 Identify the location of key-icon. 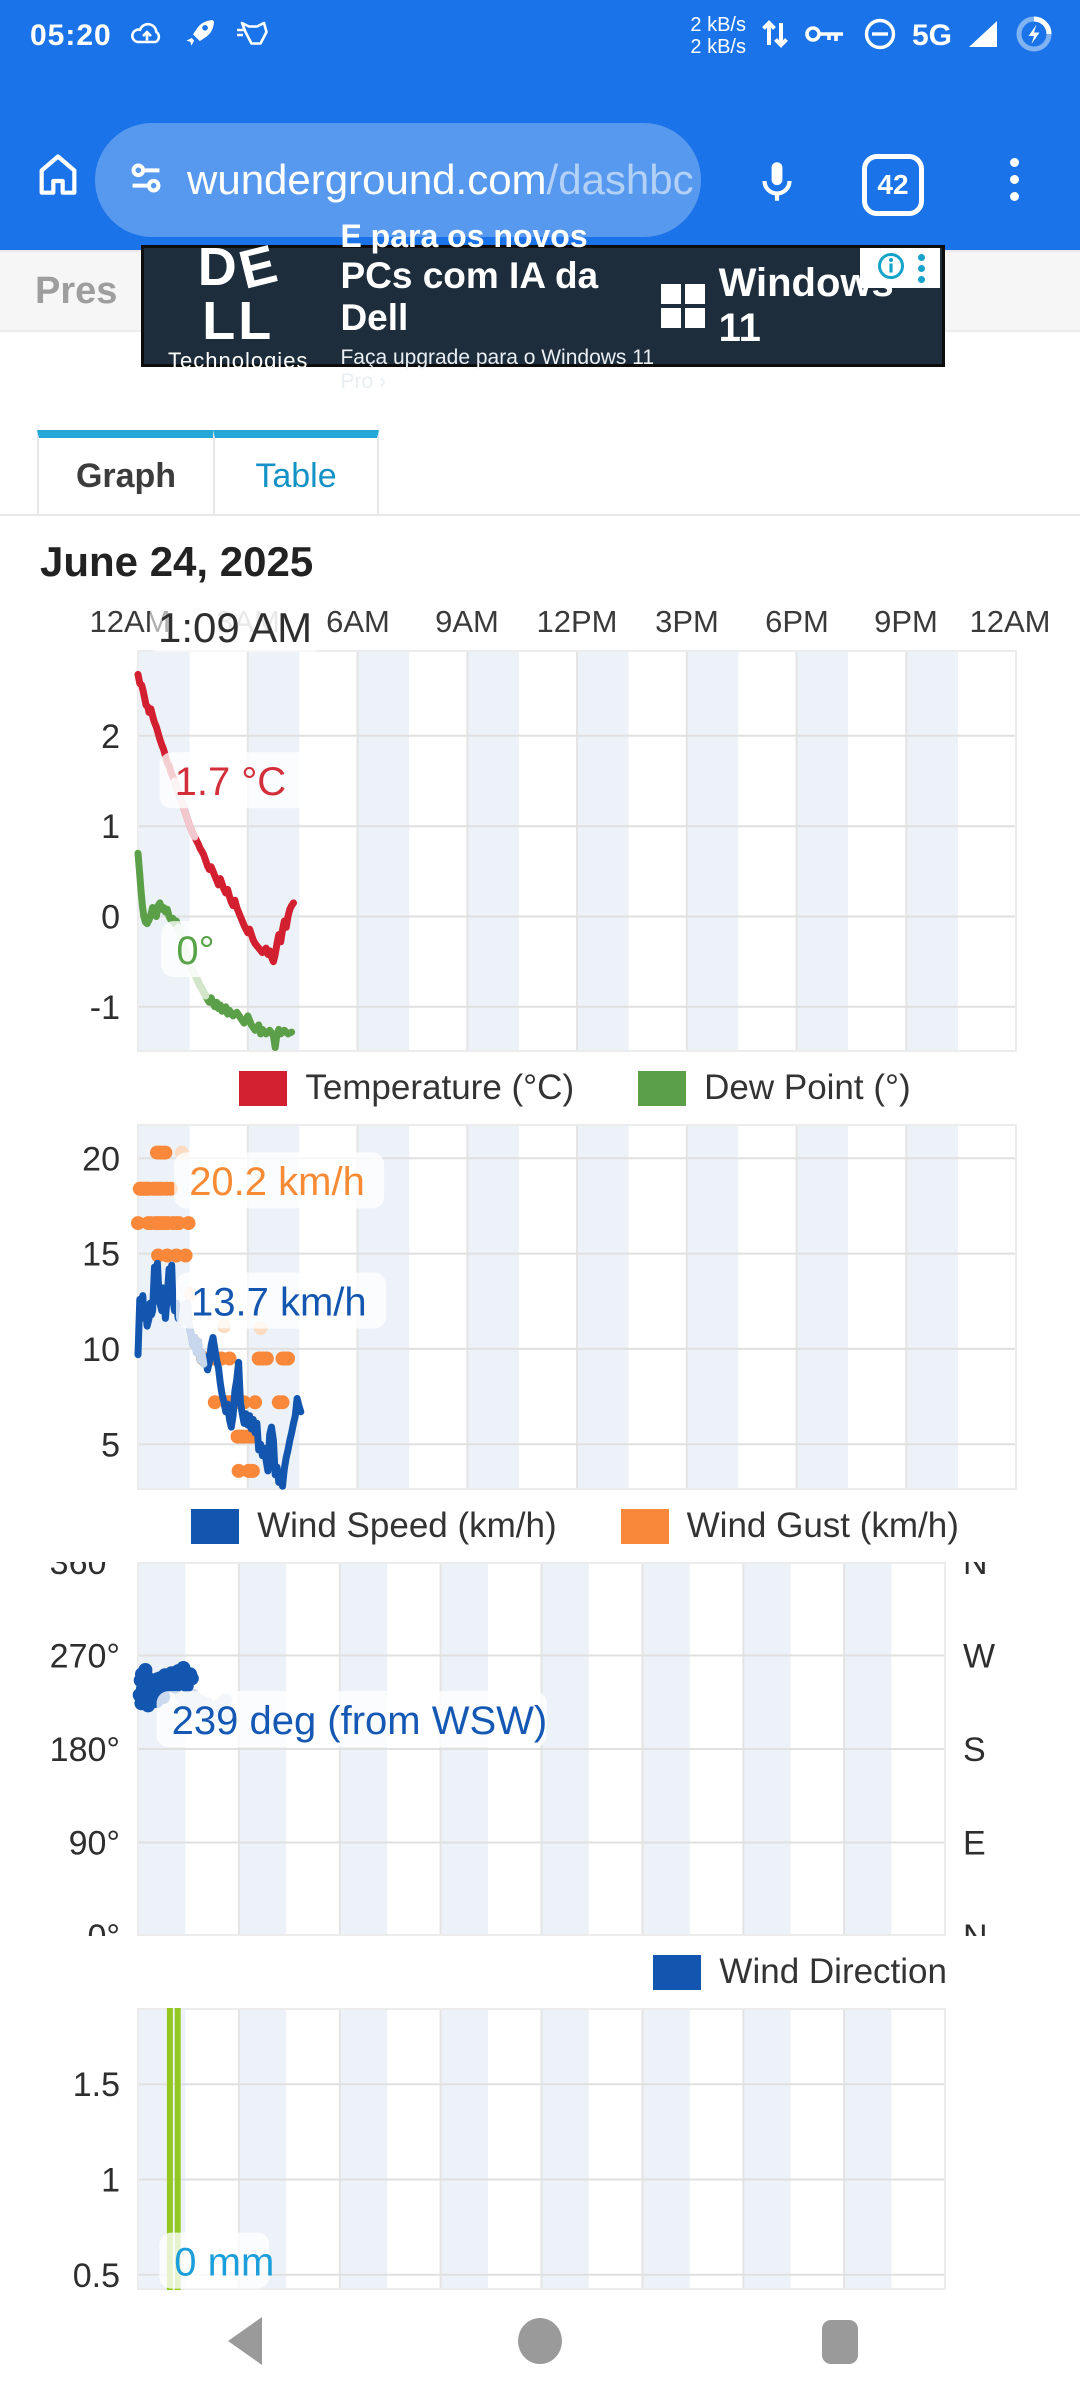
(826, 36).